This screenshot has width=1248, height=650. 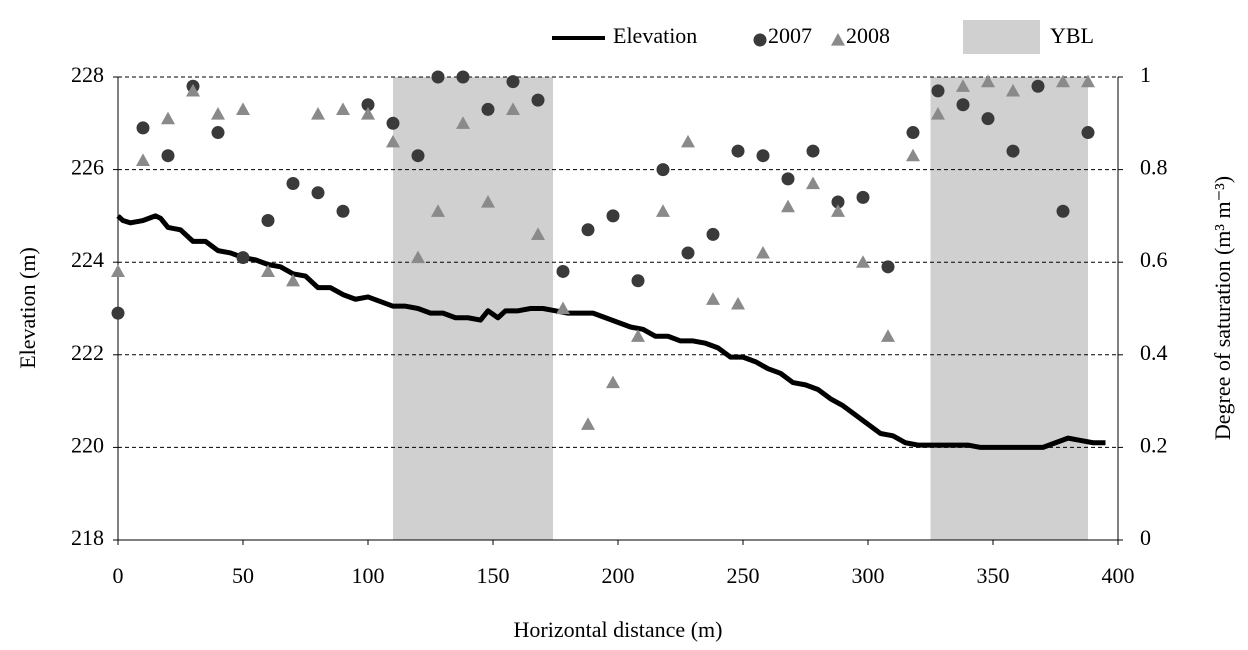 What do you see at coordinates (27, 308) in the screenshot?
I see `y-axis-label: Elevation (m)` at bounding box center [27, 308].